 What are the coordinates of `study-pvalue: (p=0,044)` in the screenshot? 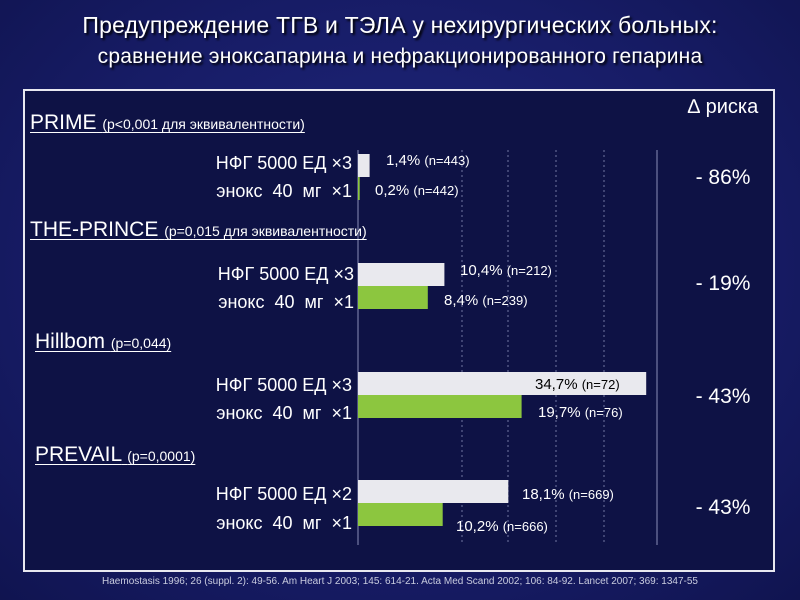 It's located at (141, 343).